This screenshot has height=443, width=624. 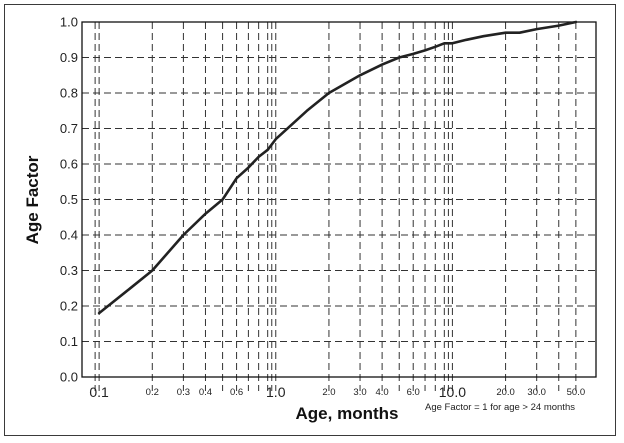 I want to click on x-tick-label: 1.0, so click(x=276, y=392).